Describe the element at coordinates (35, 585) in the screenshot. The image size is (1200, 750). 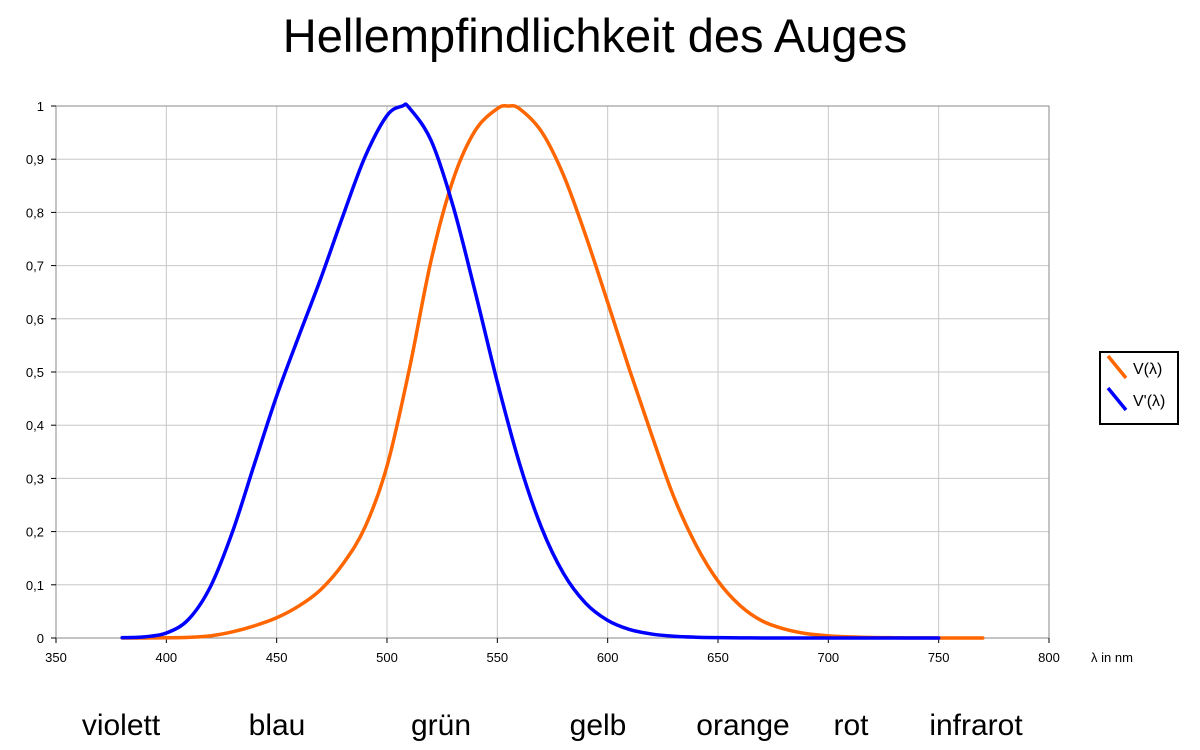
I see `y-tick-label: 0,1` at that location.